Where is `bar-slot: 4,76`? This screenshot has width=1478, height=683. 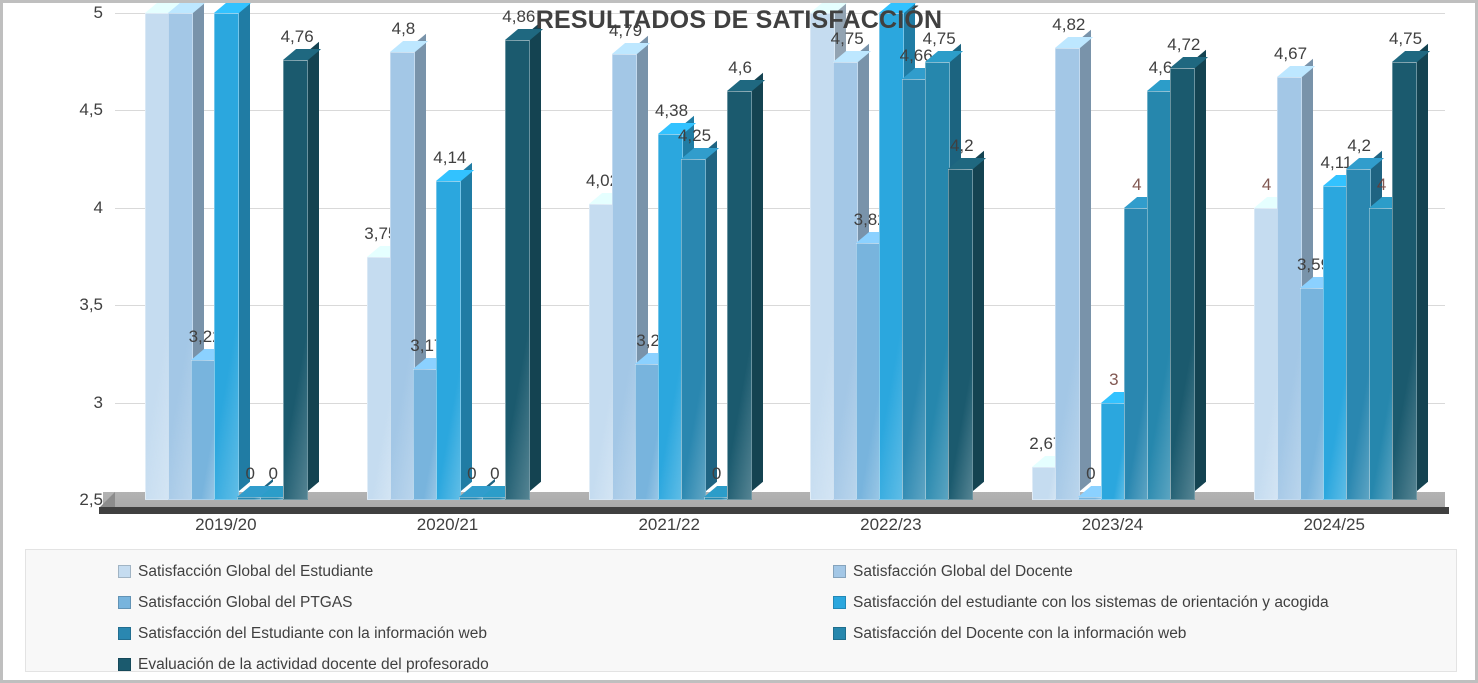 bar-slot: 4,76 is located at coordinates (301, 257).